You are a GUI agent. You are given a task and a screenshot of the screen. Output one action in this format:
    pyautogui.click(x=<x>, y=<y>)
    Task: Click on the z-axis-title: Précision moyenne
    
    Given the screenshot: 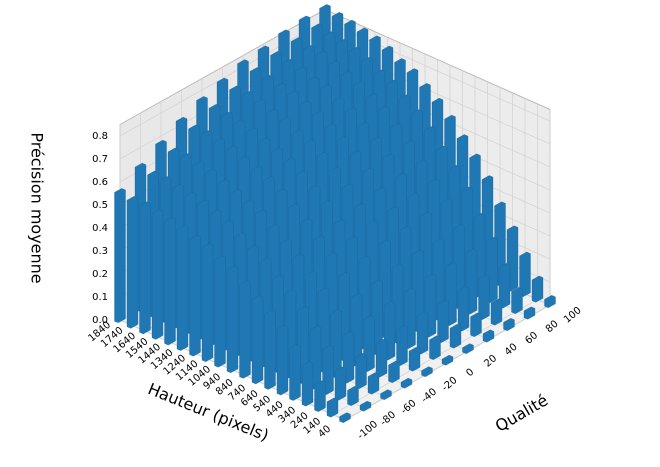 What is the action you would take?
    pyautogui.click(x=37, y=207)
    